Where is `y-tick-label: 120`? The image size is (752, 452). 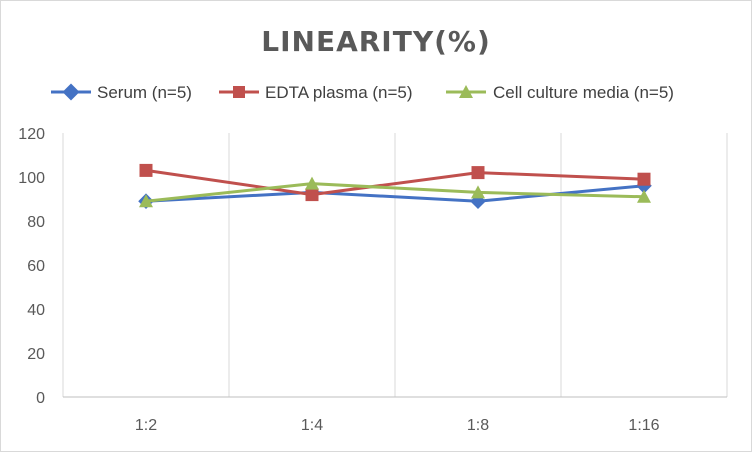 y-tick-label: 120 is located at coordinates (31, 134).